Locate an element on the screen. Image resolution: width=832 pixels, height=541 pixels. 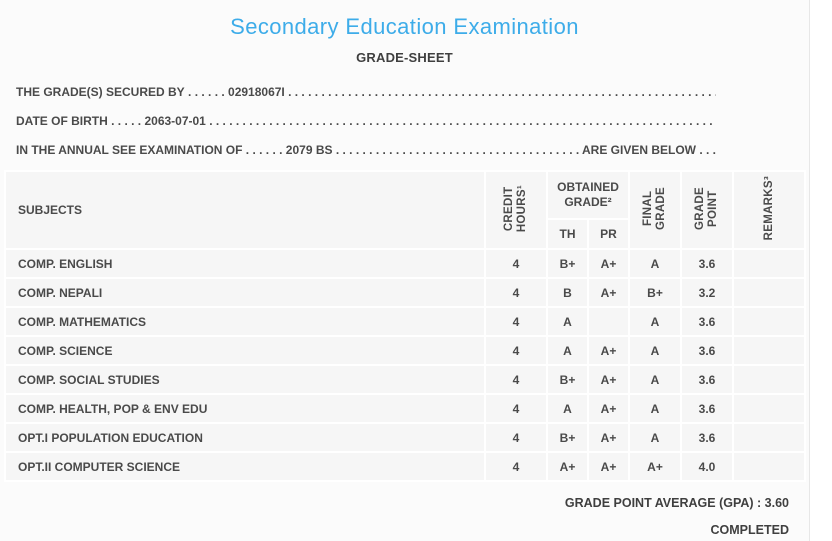
header-remarks-label: REMARKS³ is located at coordinates (768, 208).